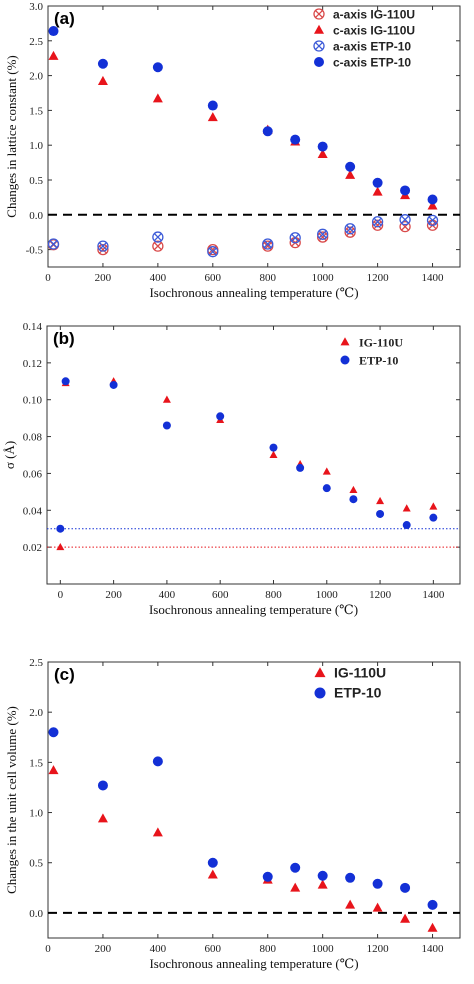 Image resolution: width=474 pixels, height=984 pixels. I want to click on legend-label: ETP-10, so click(378, 361).